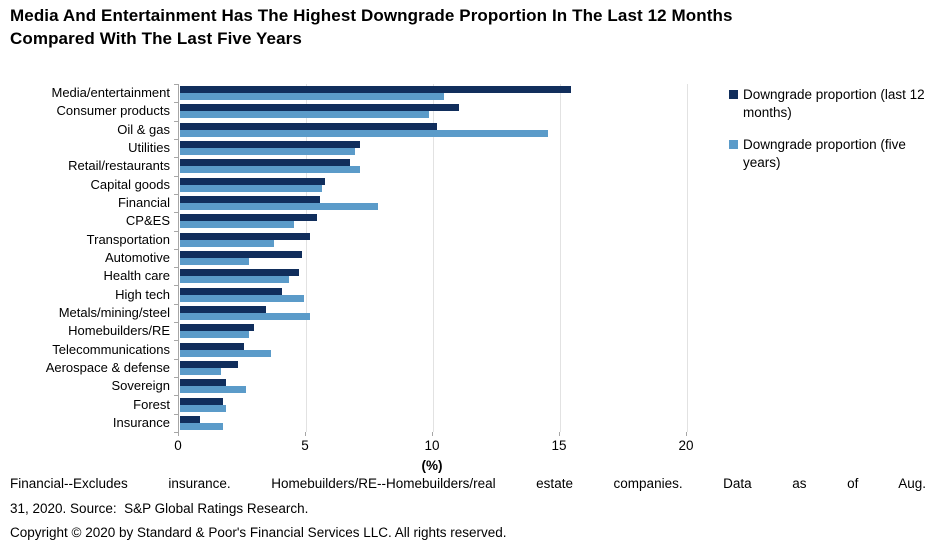 This screenshot has height=548, width=936. What do you see at coordinates (119, 166) in the screenshot?
I see `category-label: Retail/restaurants` at bounding box center [119, 166].